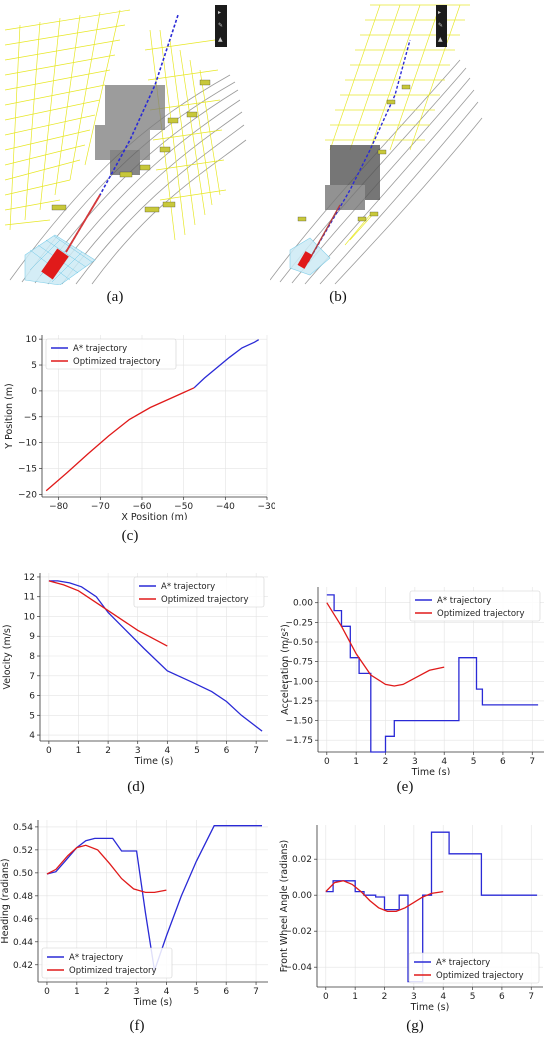 This screenshot has height=1042, width=550. What do you see at coordinates (299, 741) in the screenshot?
I see `y-tick-label: −1.75` at bounding box center [299, 741].